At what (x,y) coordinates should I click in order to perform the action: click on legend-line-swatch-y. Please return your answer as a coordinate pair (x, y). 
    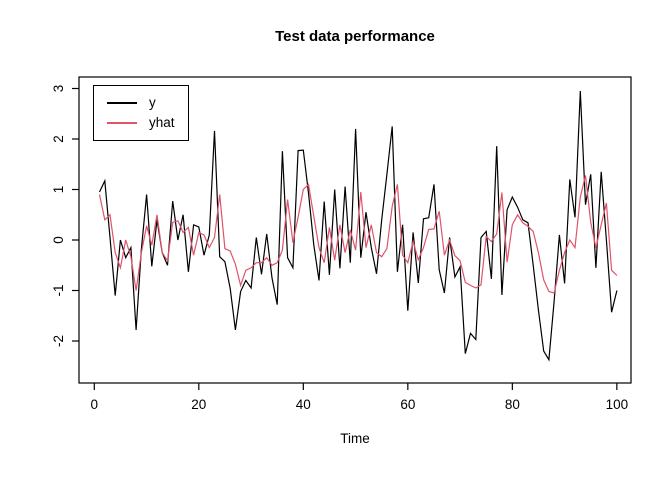
    Looking at the image, I should click on (122, 103).